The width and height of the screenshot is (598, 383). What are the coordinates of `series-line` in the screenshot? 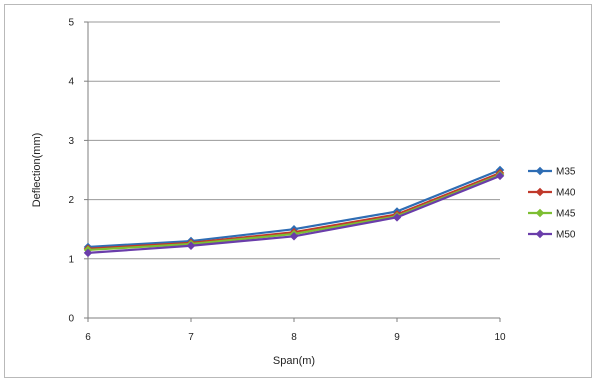 It's located at (294, 214).